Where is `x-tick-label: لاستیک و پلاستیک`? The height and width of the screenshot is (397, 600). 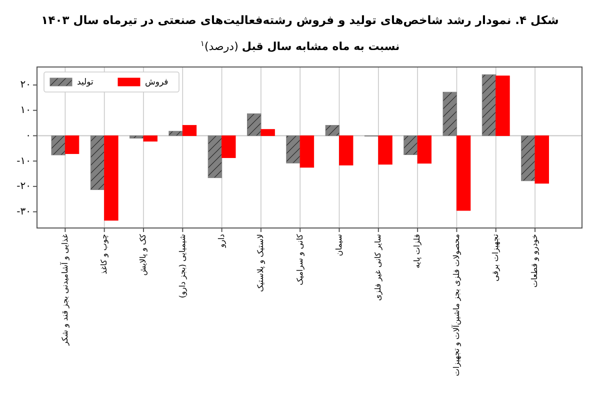
x-tick-label: لاستیک و پلاستیک is located at coordinates (261, 263).